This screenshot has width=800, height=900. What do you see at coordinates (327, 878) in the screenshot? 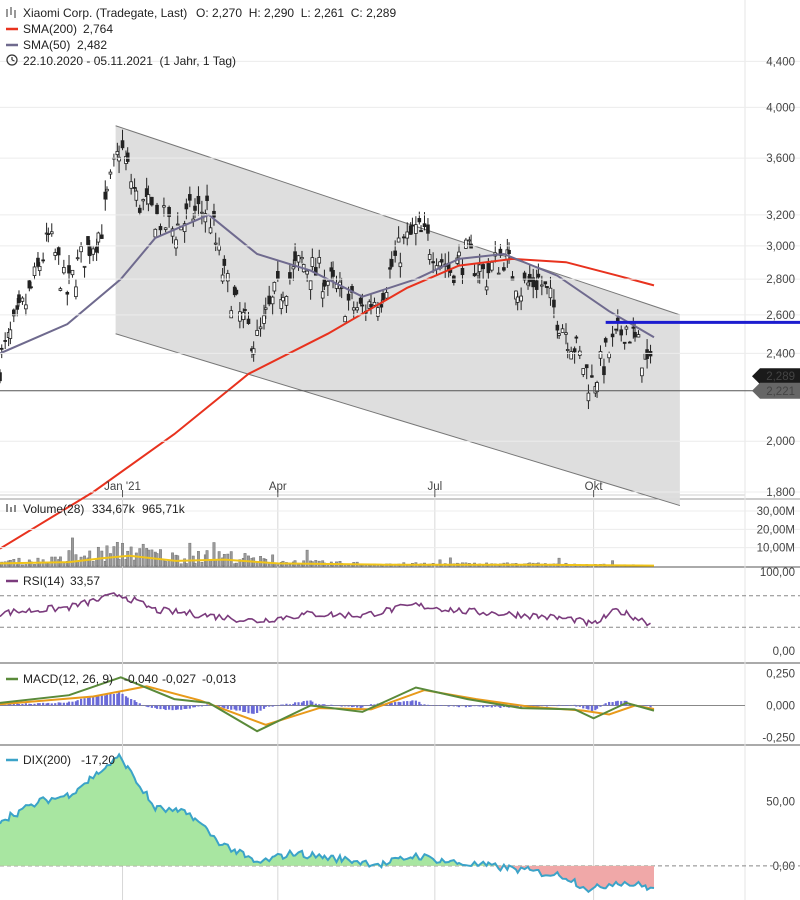
I see `dix-negative-area` at bounding box center [327, 878].